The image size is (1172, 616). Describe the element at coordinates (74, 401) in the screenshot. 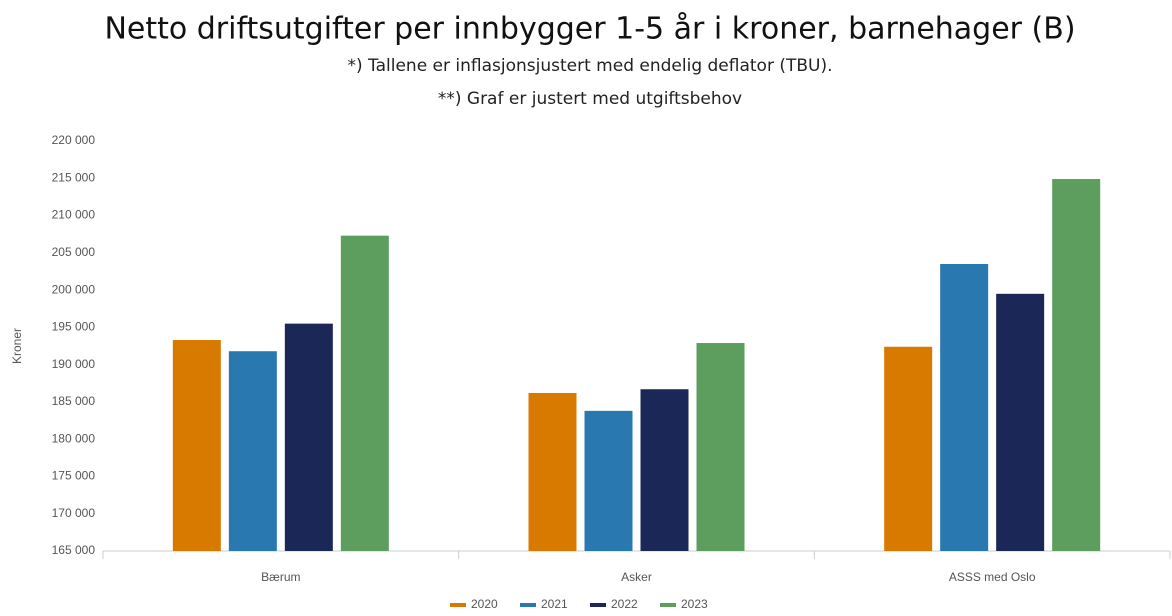

I see `y-tick-label: 185 000` at that location.